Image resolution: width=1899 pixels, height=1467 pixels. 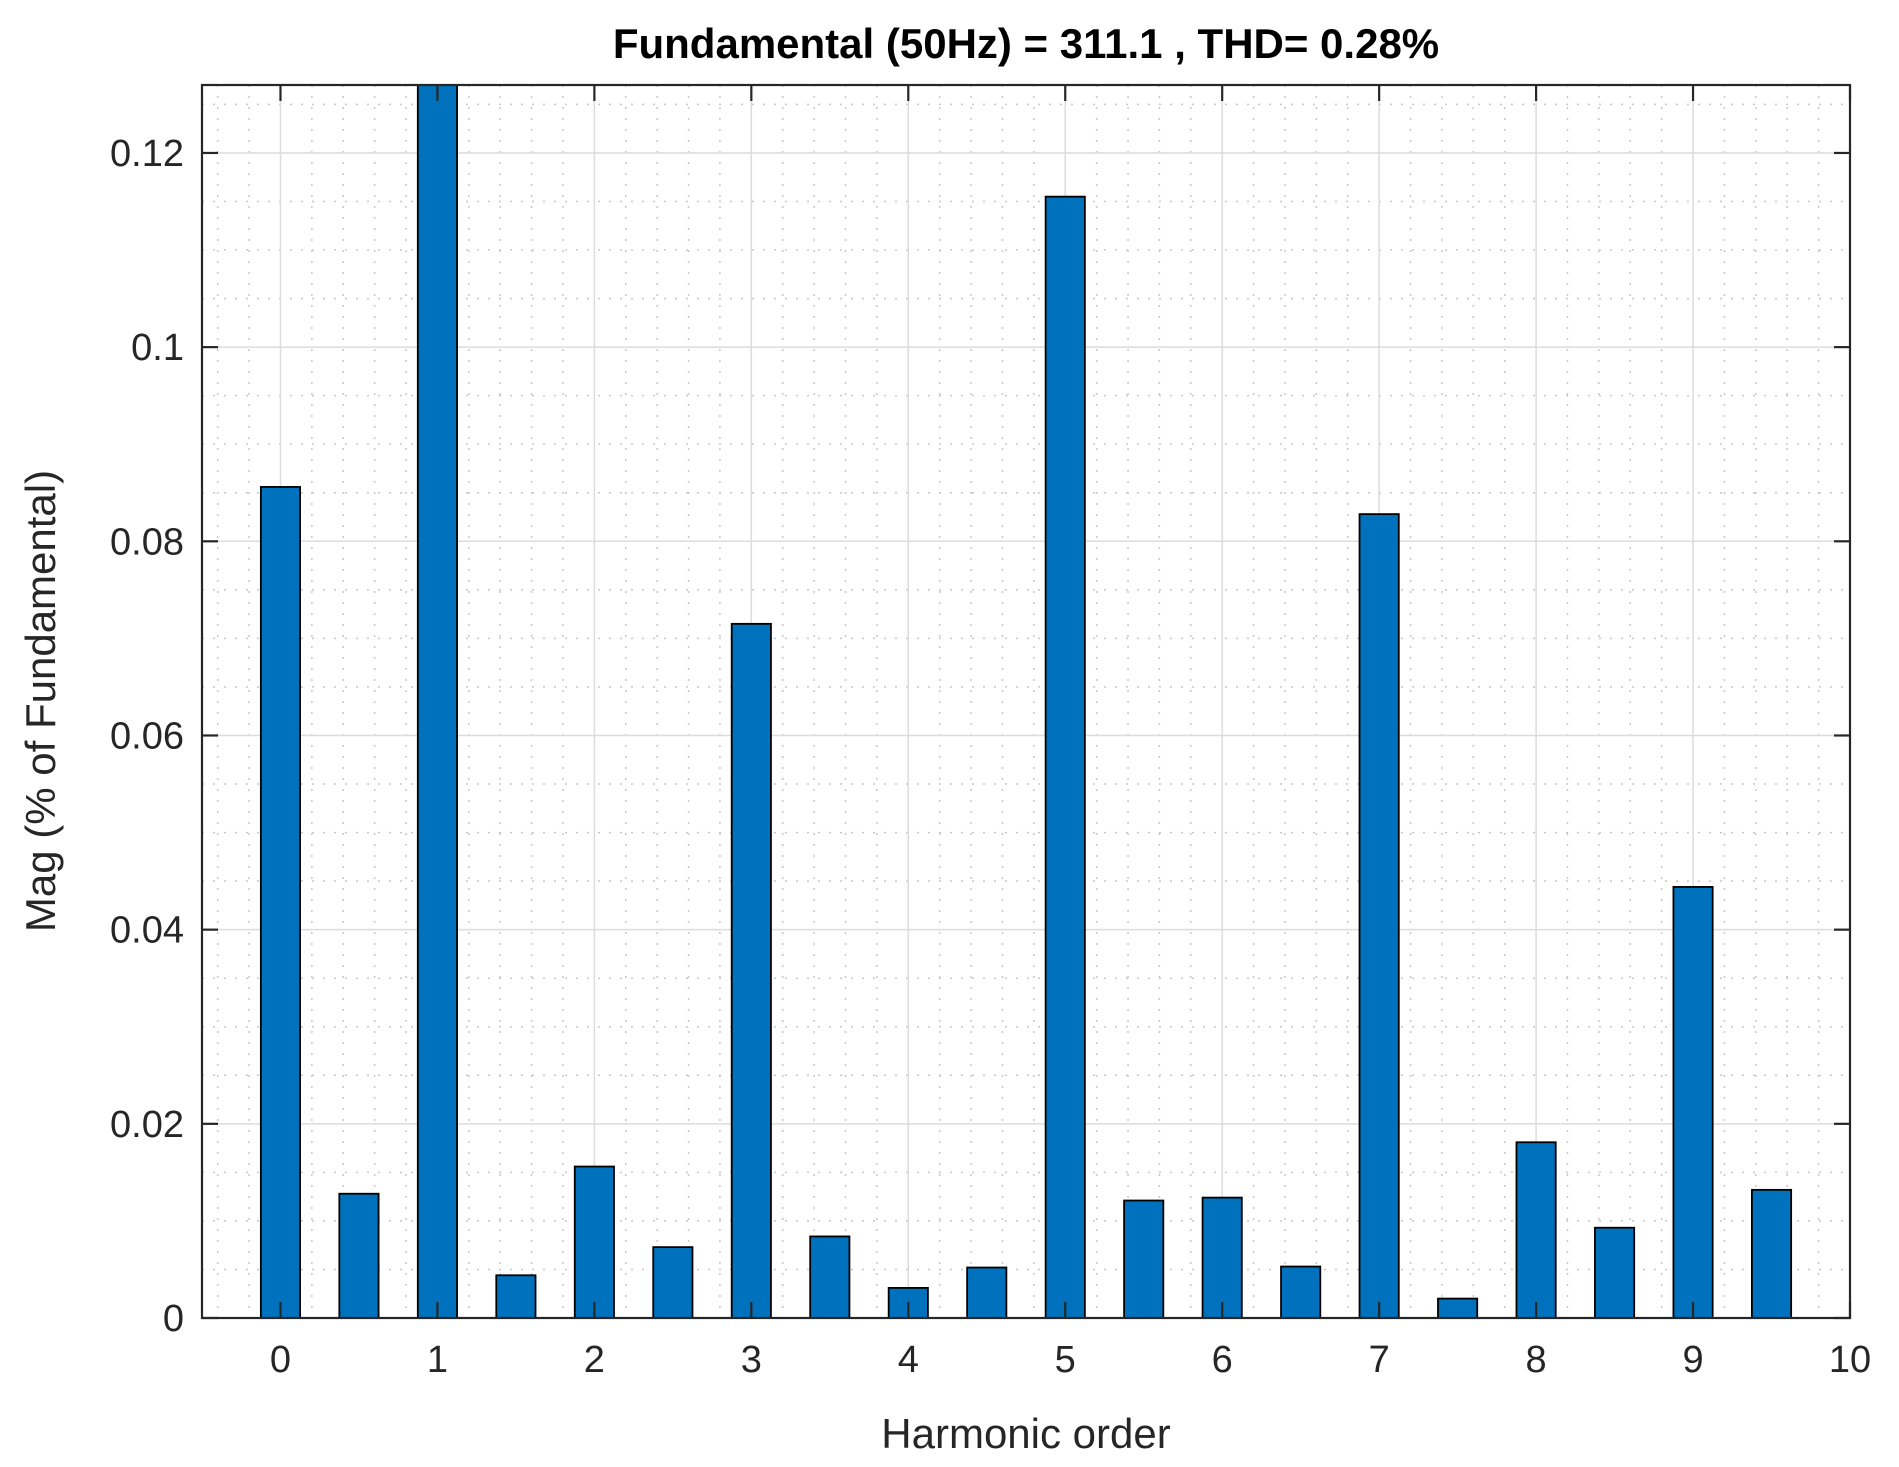 I want to click on y-tick-label: 0.06, so click(x=147, y=736).